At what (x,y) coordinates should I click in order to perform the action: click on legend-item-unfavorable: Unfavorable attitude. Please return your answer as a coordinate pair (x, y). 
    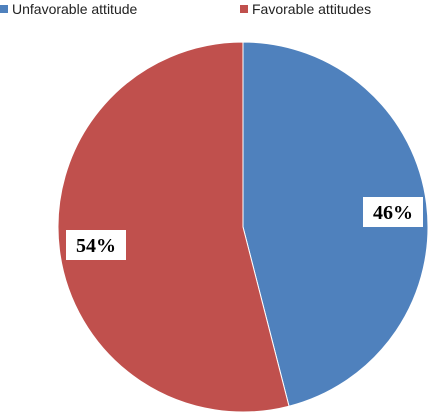
    Looking at the image, I should click on (68, 9).